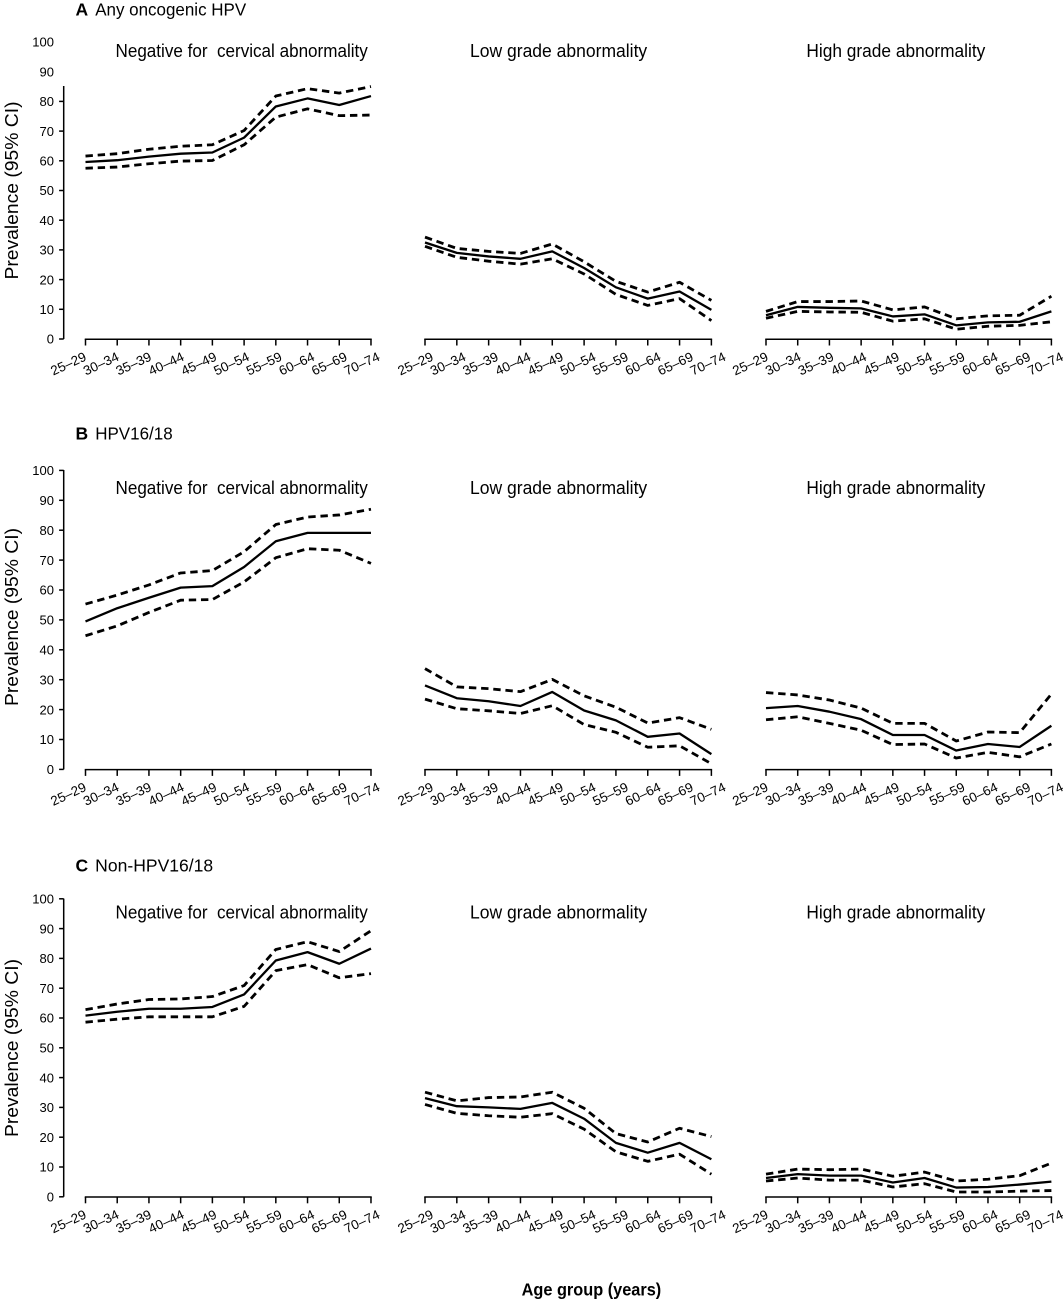 The height and width of the screenshot is (1299, 1064). I want to click on svg-text: Any oncogenic HPV, so click(170, 10).